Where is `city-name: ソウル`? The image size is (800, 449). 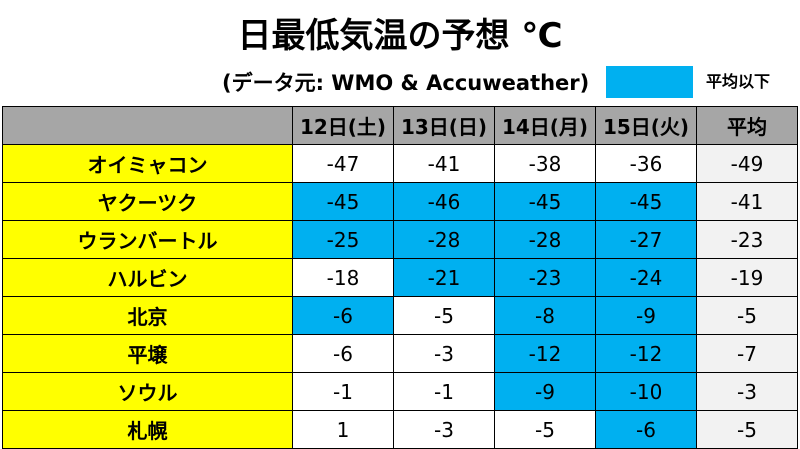 city-name: ソウル is located at coordinates (147, 391).